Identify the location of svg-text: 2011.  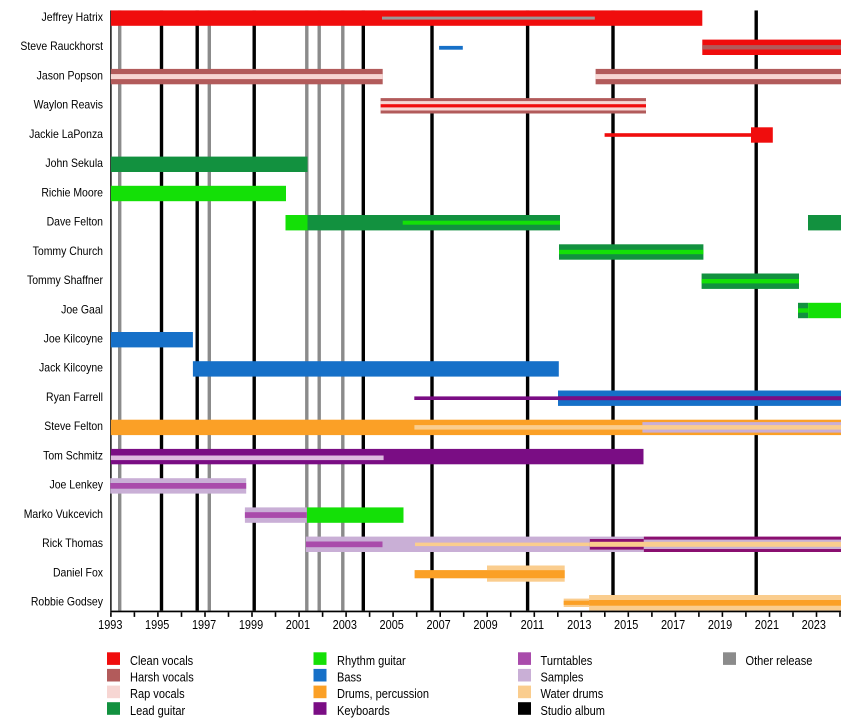
(533, 624).